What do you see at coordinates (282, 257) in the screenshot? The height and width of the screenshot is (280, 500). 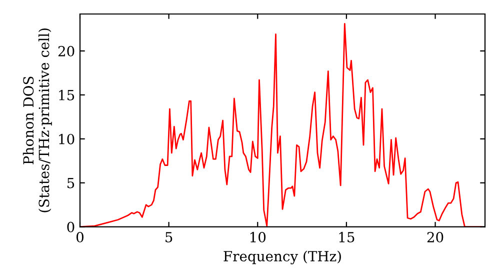 I see `x-axis-title: Frequency (THz)` at bounding box center [282, 257].